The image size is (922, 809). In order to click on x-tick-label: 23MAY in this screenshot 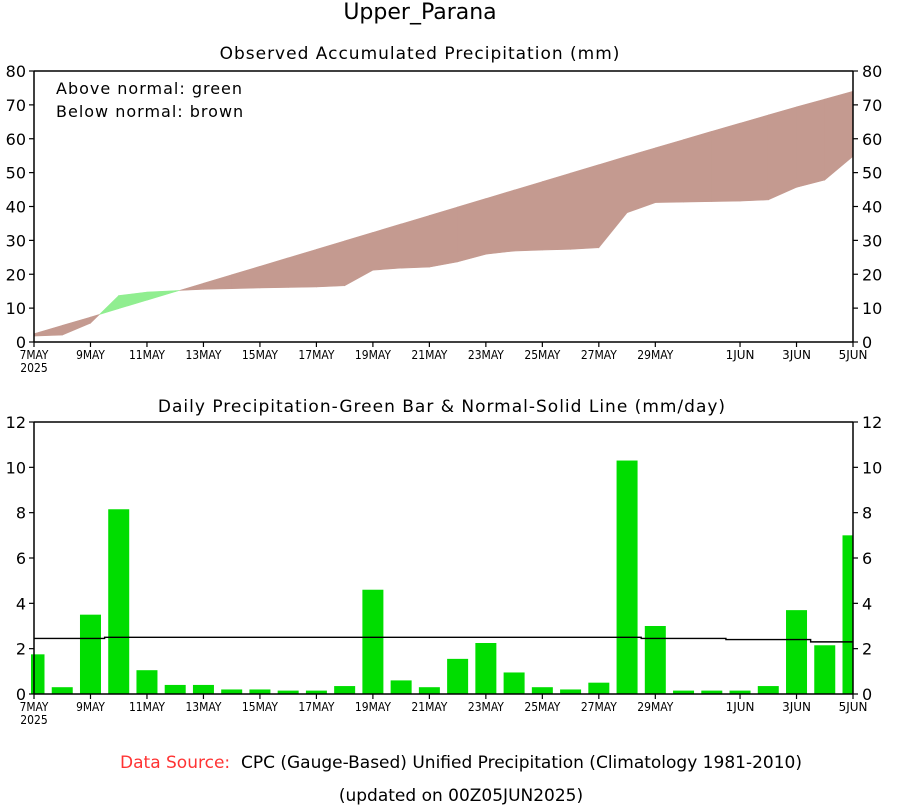, I will do `click(486, 707)`.